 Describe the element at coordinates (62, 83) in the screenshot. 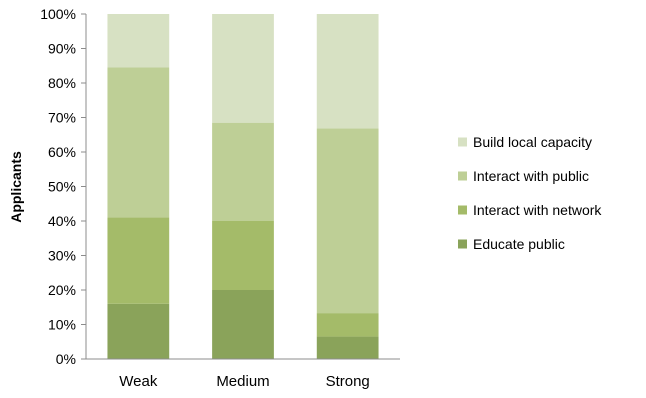

I see `y-tick-label: 80%` at that location.